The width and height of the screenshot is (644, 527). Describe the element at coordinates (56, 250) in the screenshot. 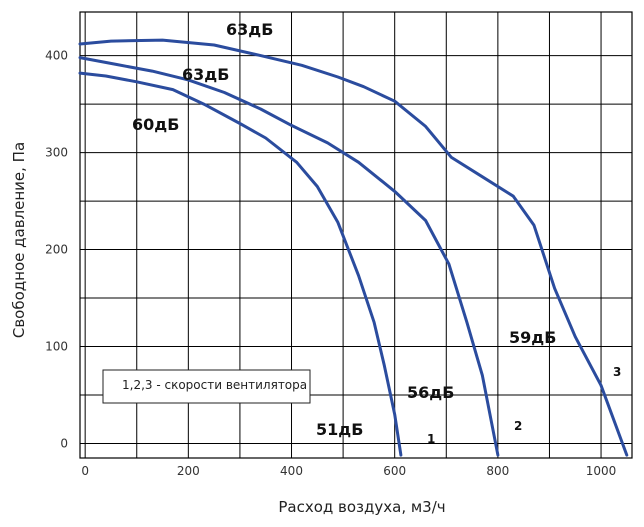

I see `y-tick-label: 200` at that location.